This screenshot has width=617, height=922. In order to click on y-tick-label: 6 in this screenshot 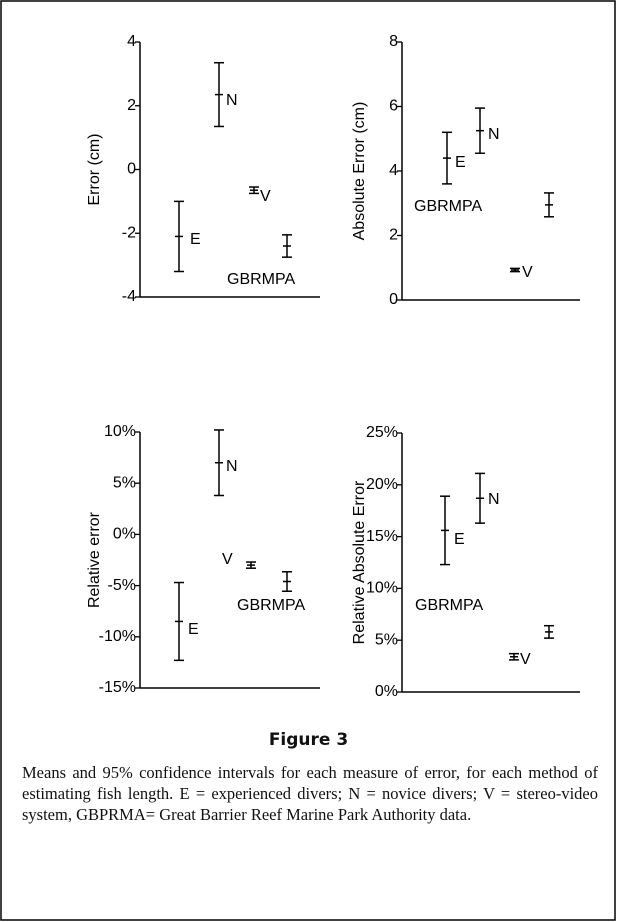, I will do `click(393, 106)`.